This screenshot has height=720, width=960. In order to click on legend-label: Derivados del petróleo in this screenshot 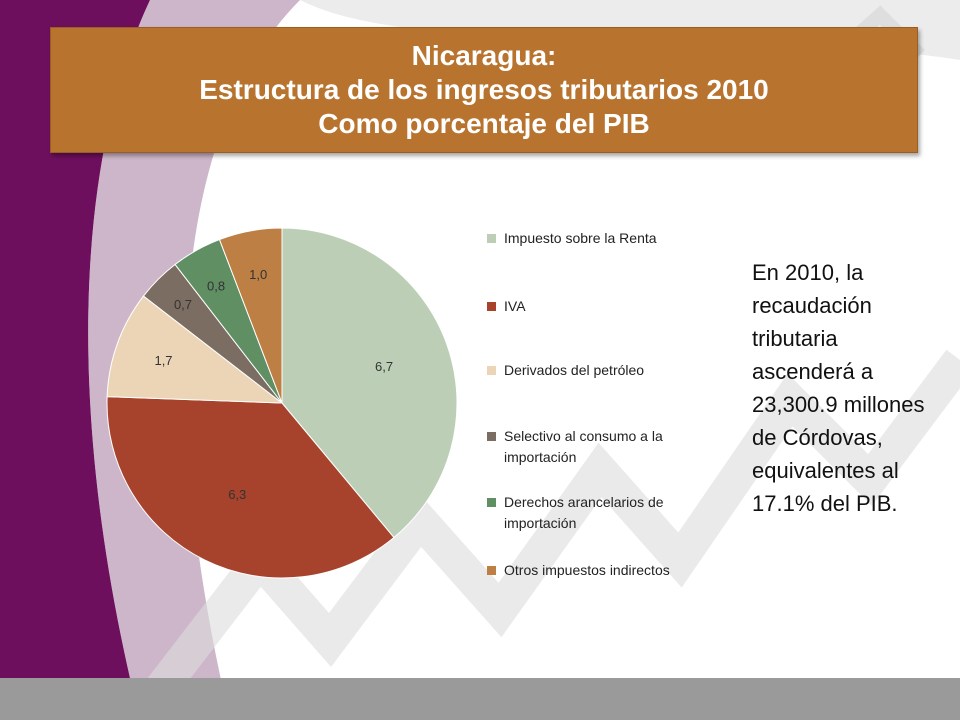, I will do `click(574, 370)`.